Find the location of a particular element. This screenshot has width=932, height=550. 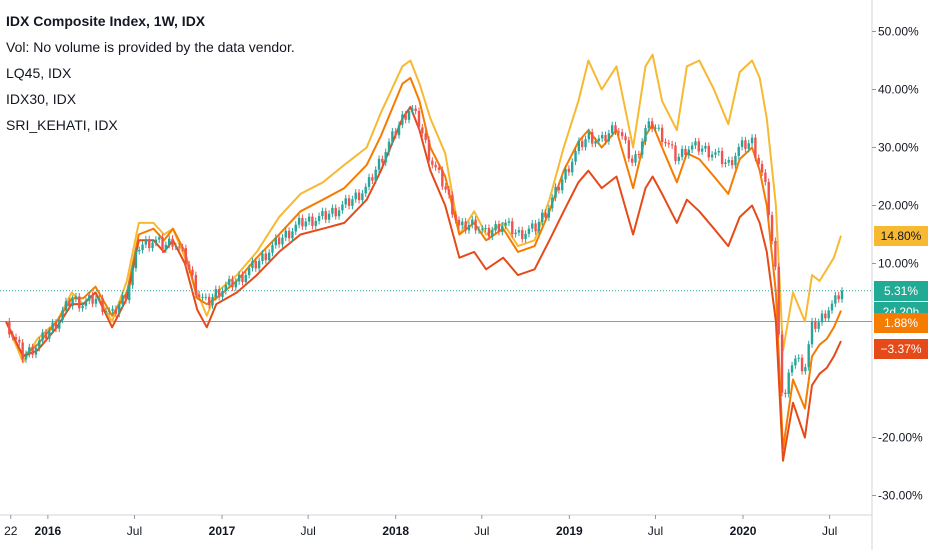

legend-series-sri-kehati: SRI_KEHATI, IDX is located at coordinates (62, 125).